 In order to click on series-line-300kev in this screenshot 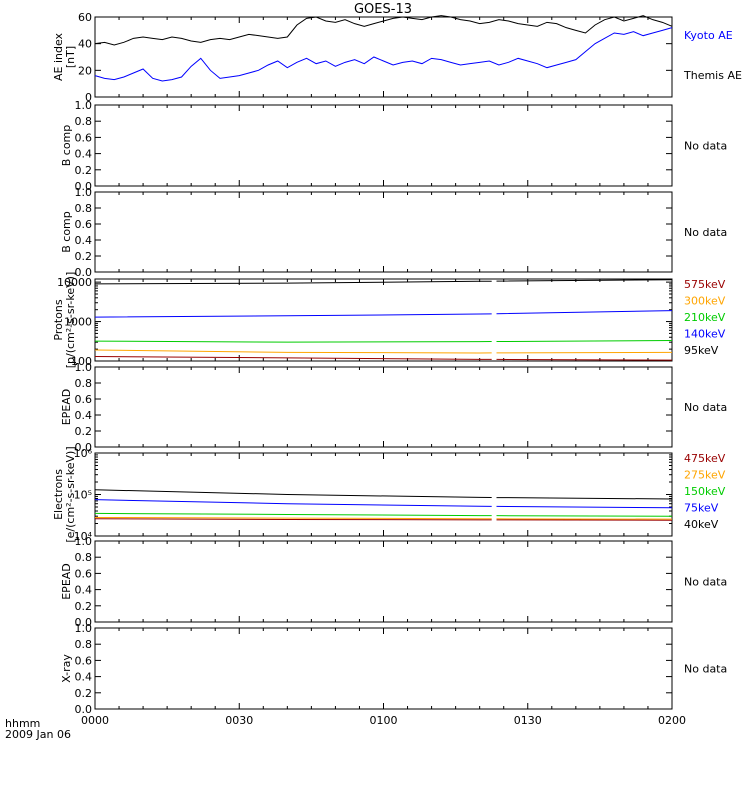, I will do `click(383, 351)`.